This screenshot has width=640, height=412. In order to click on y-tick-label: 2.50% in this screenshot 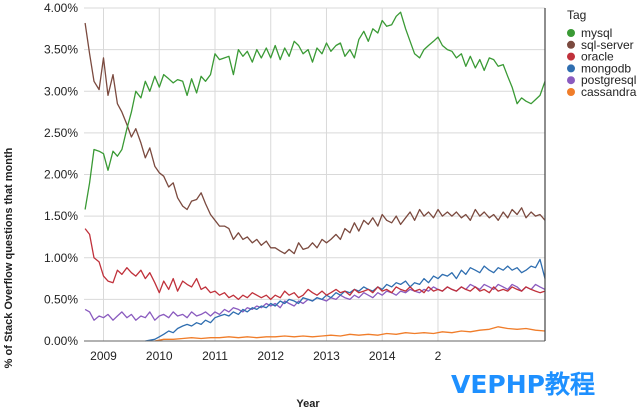, I will do `click(61, 133)`.